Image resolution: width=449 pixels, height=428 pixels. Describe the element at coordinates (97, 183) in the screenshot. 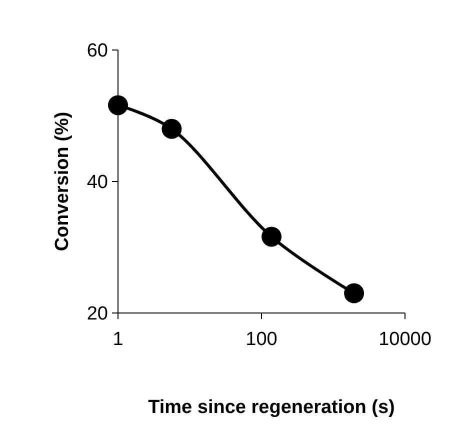

I see `y-tick-label: 40` at that location.